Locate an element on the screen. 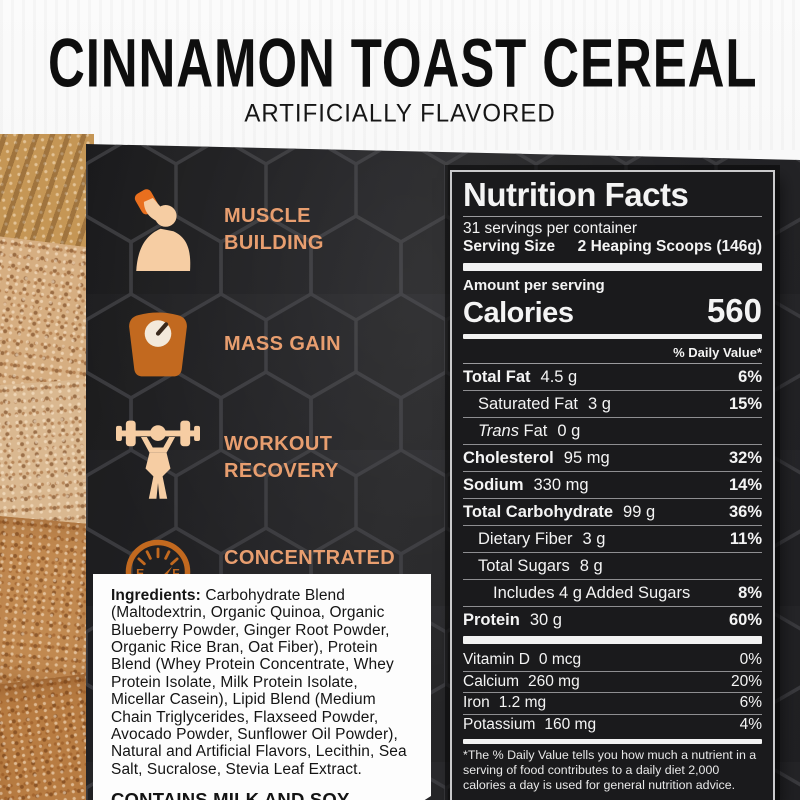 The image size is (800, 800). calories-row: Calories 560 is located at coordinates (612, 311).